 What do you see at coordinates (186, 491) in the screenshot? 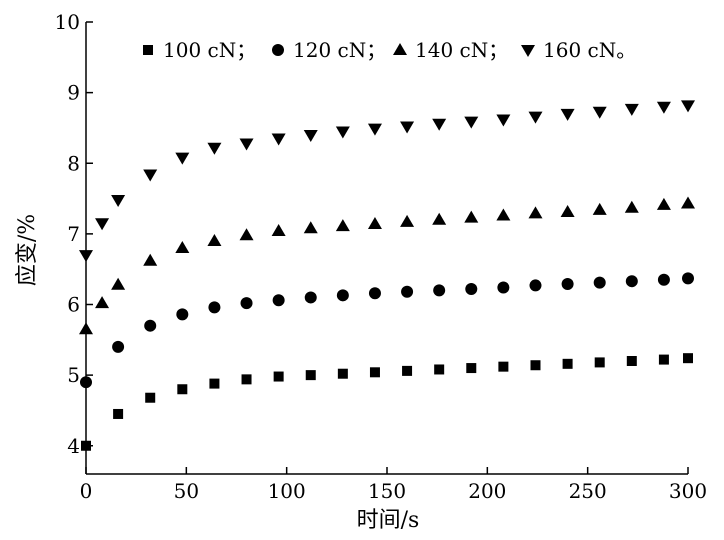
I see `x-tick-label: 50` at bounding box center [186, 491].